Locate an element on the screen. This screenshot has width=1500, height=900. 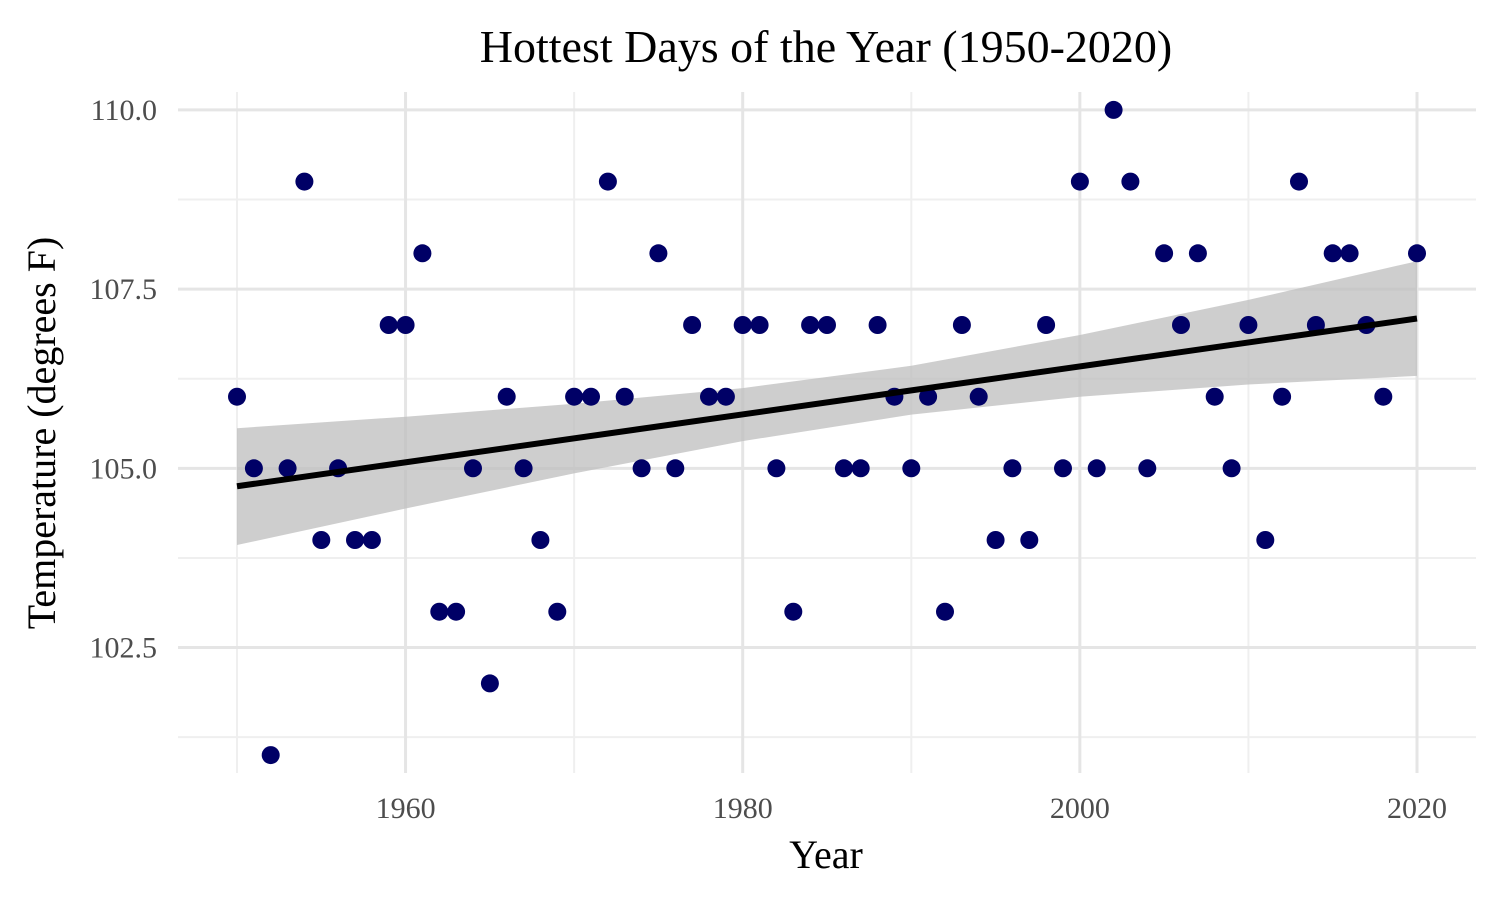
y-axis-title: Temperature (degrees F) is located at coordinates (41, 433).